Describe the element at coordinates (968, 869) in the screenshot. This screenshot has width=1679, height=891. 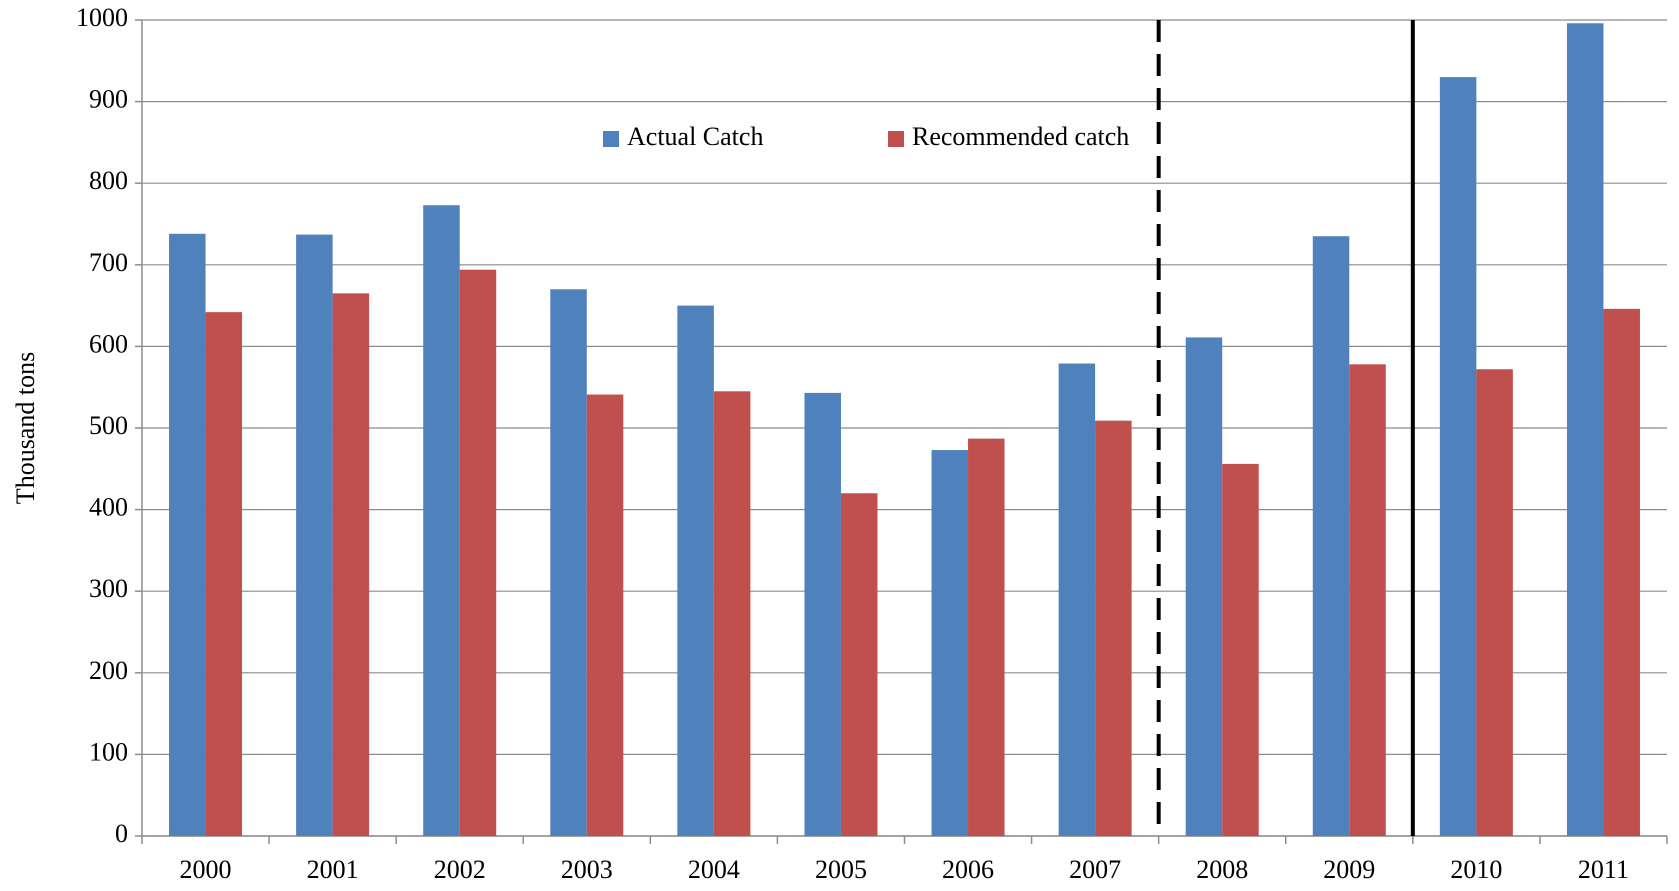
I see `x-tick-label: 2006` at that location.